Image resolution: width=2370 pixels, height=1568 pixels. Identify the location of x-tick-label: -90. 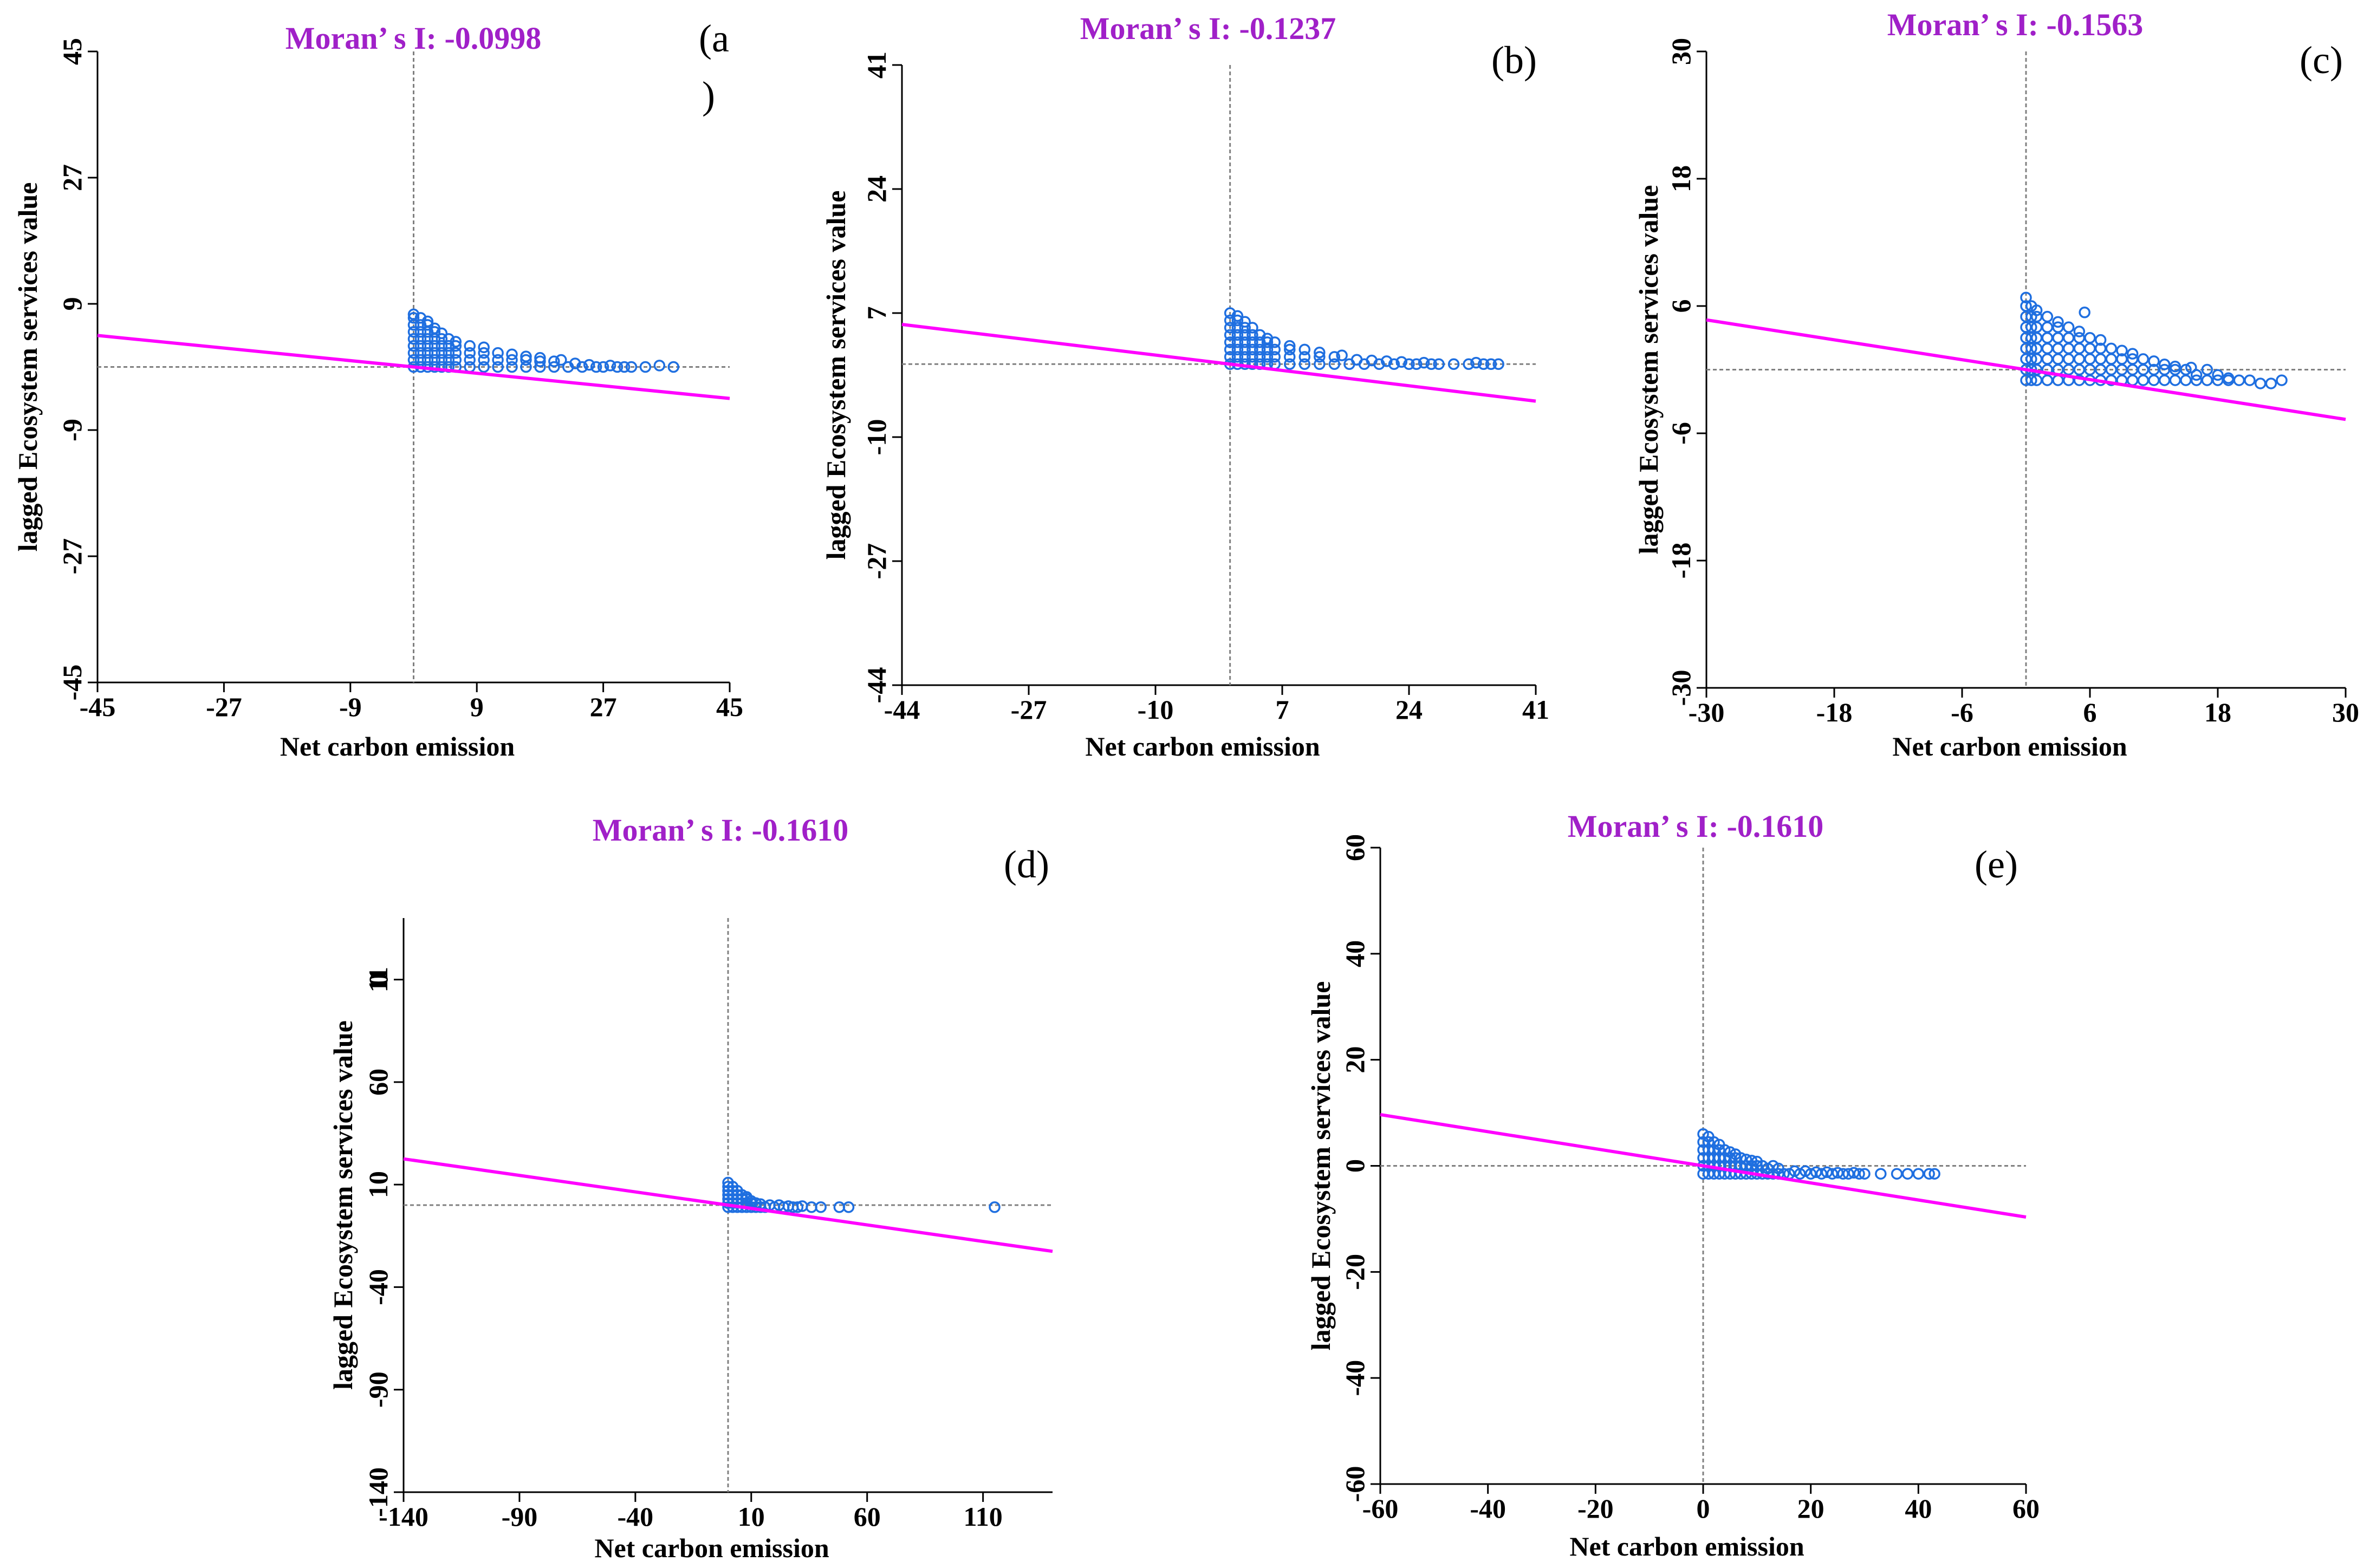
(520, 1517).